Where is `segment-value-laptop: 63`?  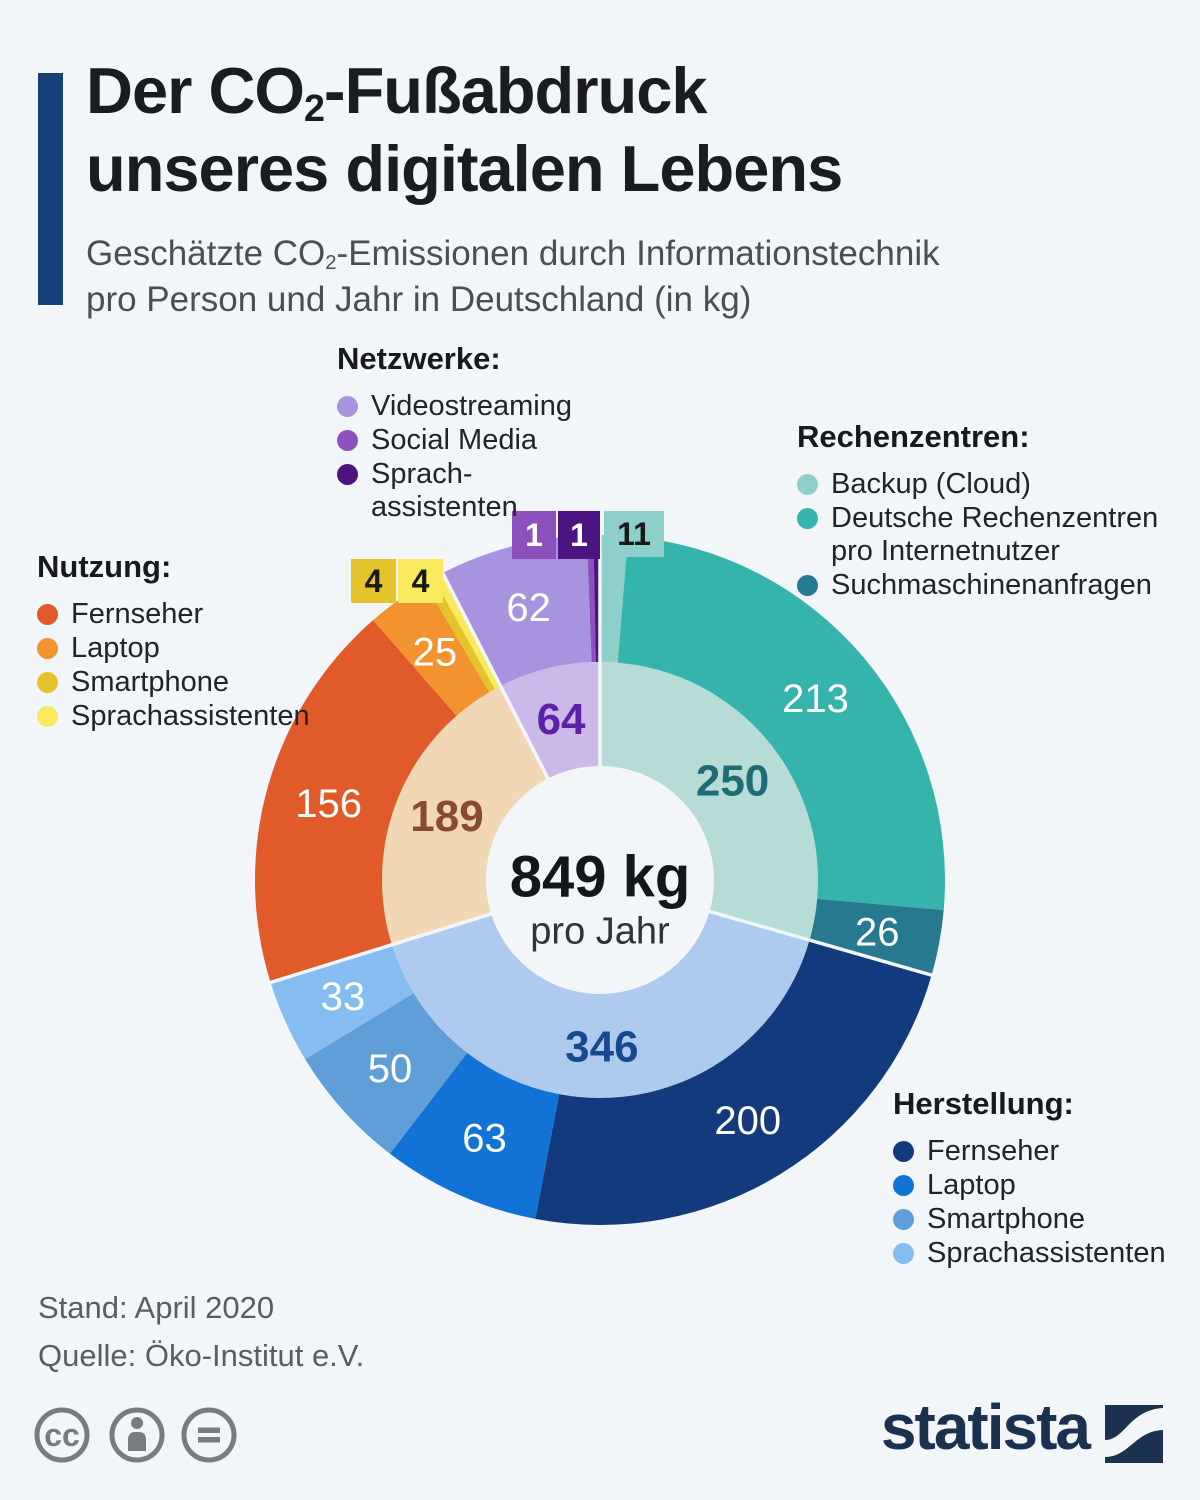
segment-value-laptop: 63 is located at coordinates (484, 1138).